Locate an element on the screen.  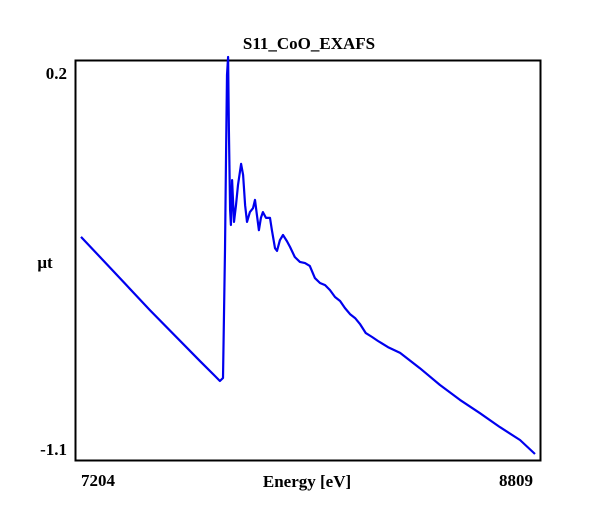
x-axis-label: Energy [eV] is located at coordinates (307, 481).